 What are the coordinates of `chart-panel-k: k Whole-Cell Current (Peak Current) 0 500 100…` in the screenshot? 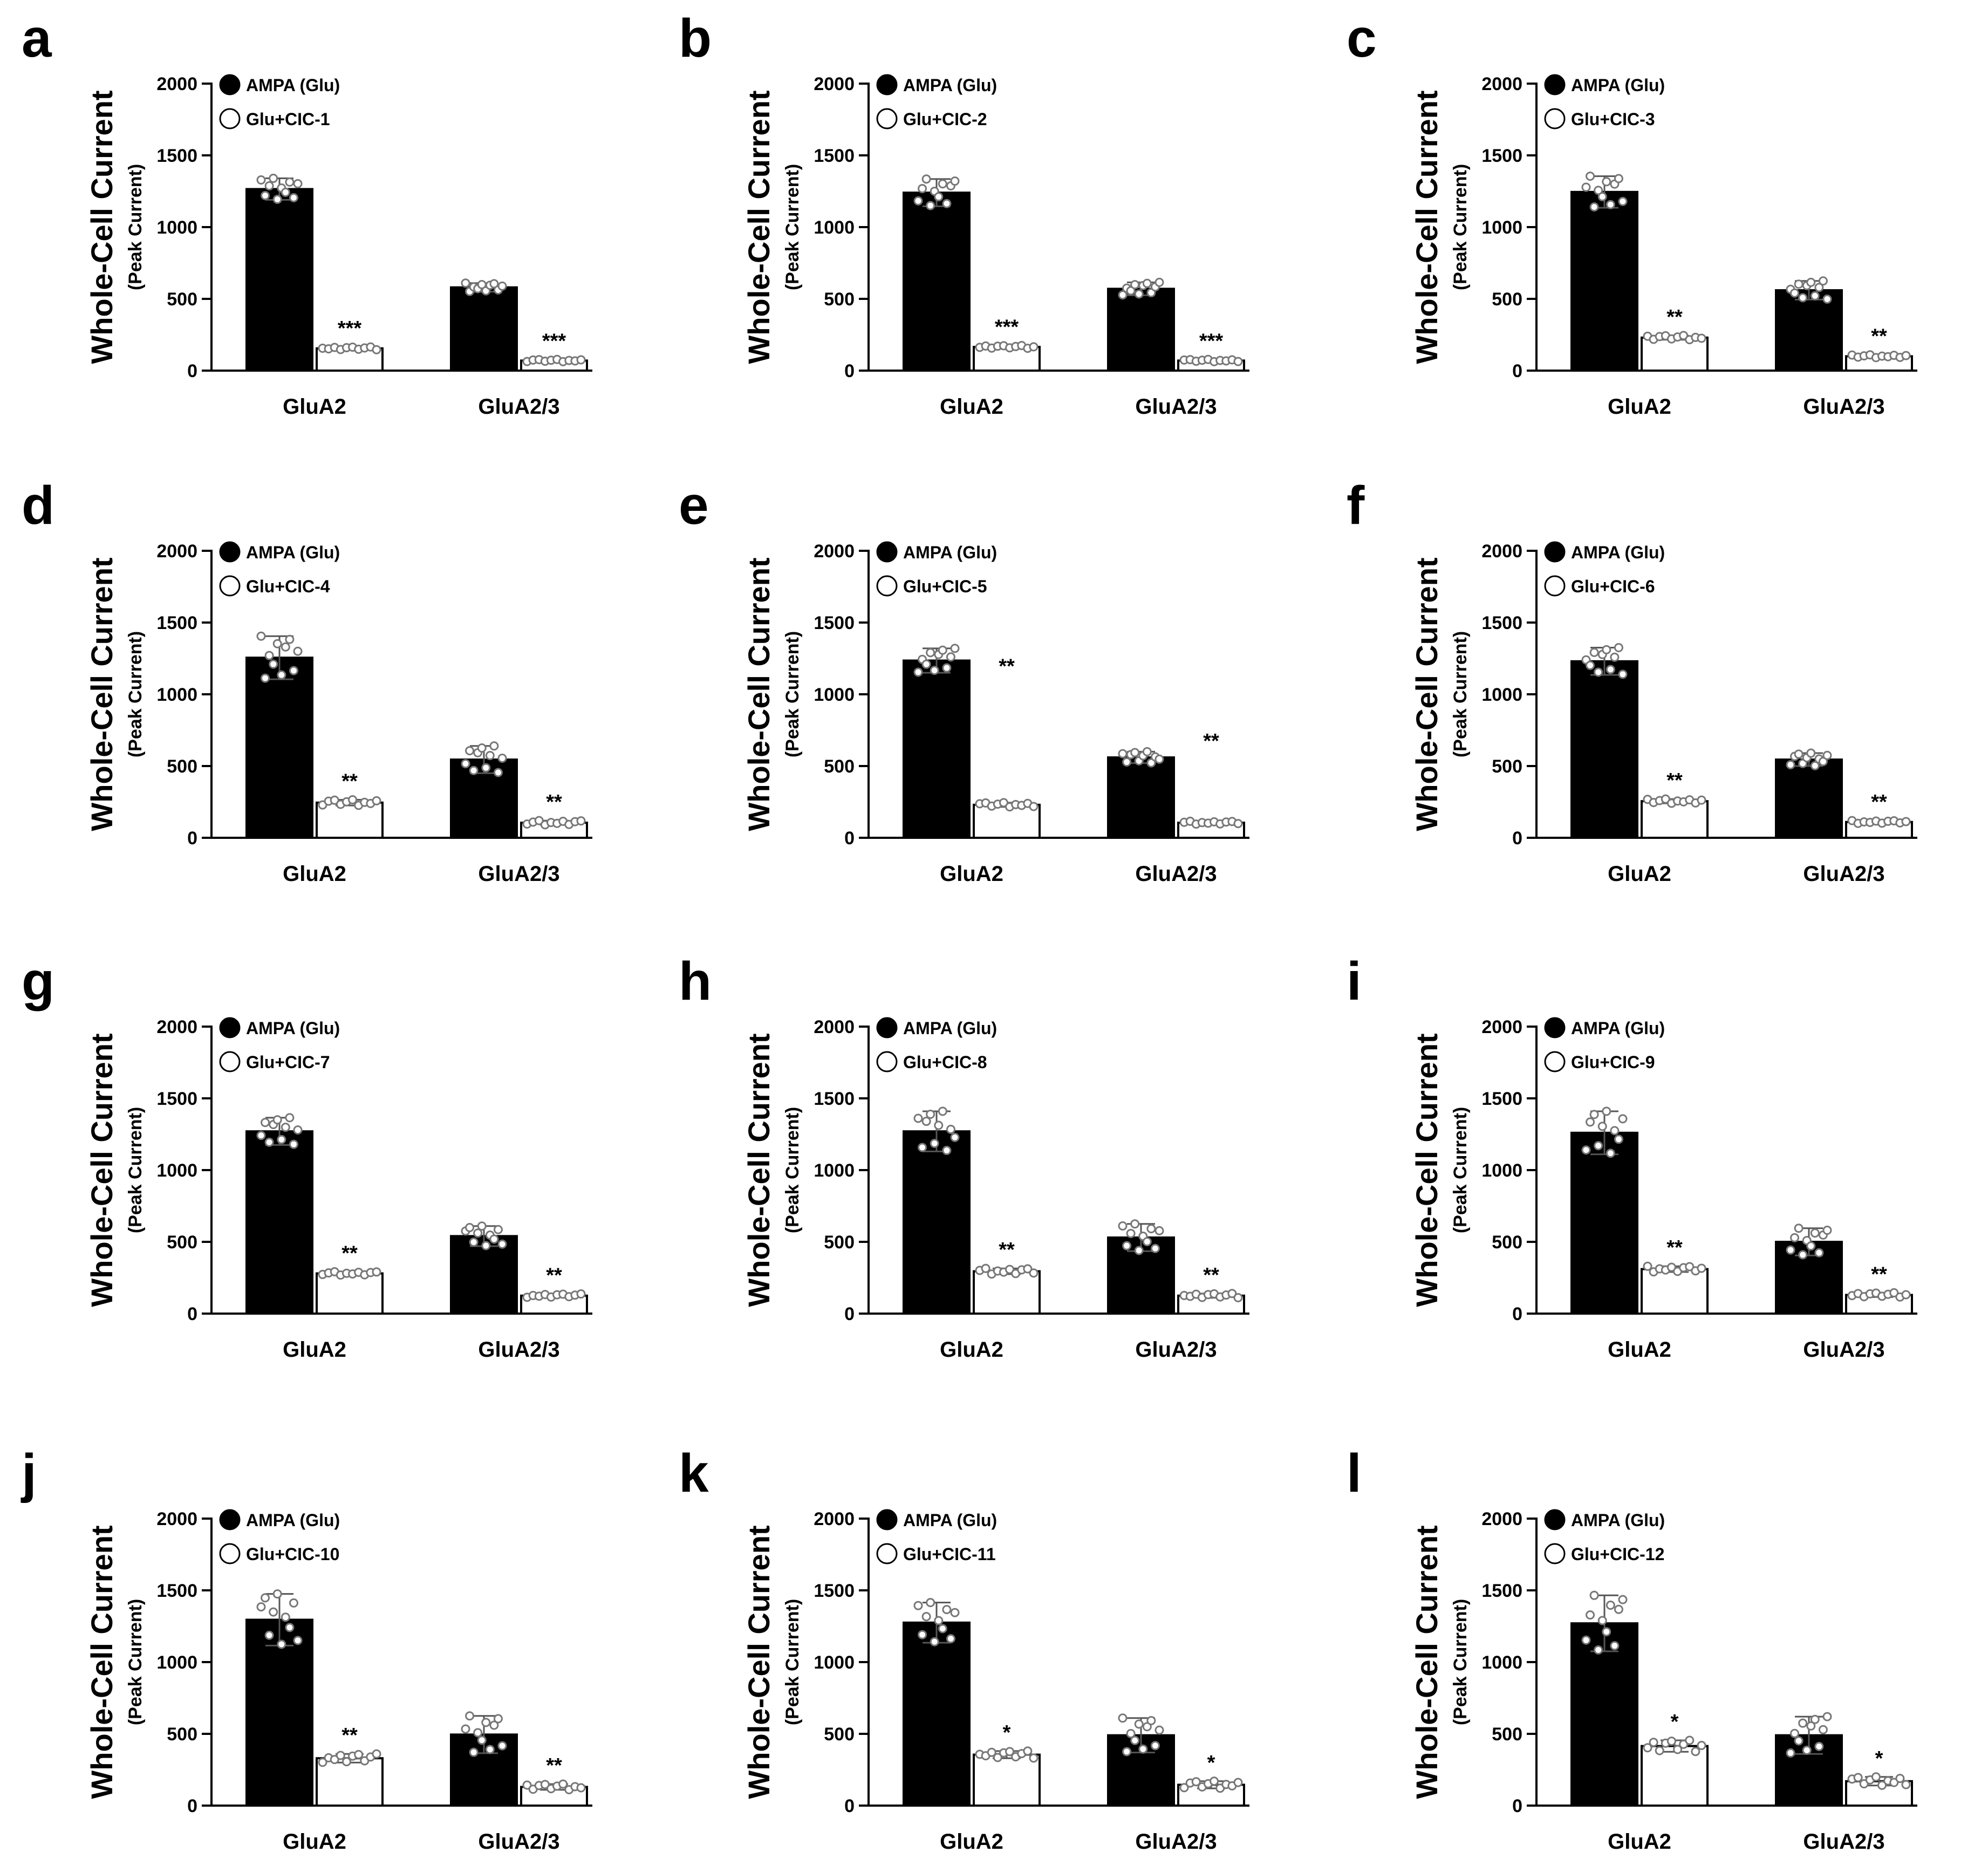 It's located at (964, 1648).